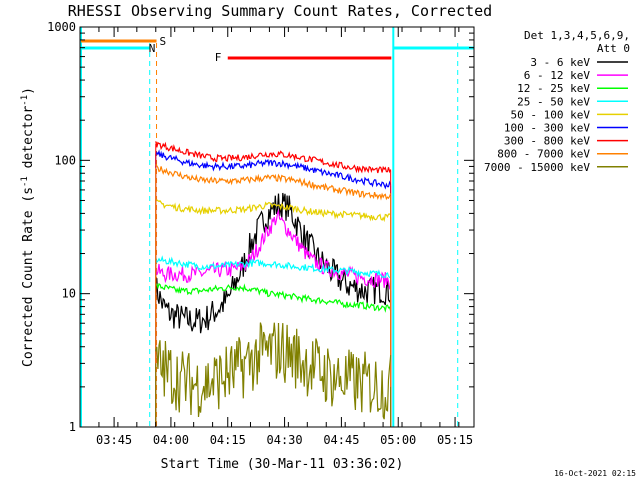 The width and height of the screenshot is (640, 480). What do you see at coordinates (613, 48) in the screenshot?
I see `legend-header-line-2: Att 0` at bounding box center [613, 48].